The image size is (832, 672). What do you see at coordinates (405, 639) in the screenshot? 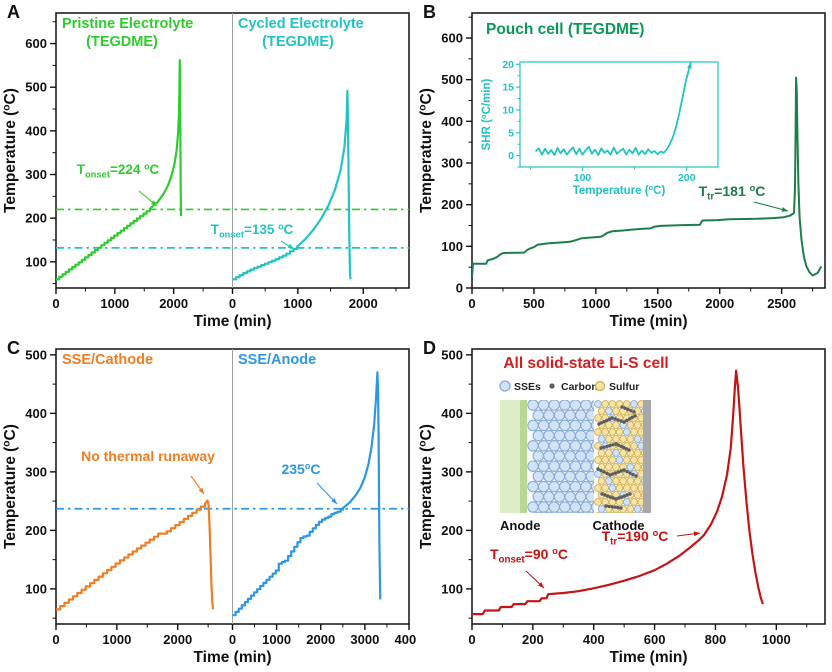
I see `x-tick-label: 4000` at bounding box center [405, 639].